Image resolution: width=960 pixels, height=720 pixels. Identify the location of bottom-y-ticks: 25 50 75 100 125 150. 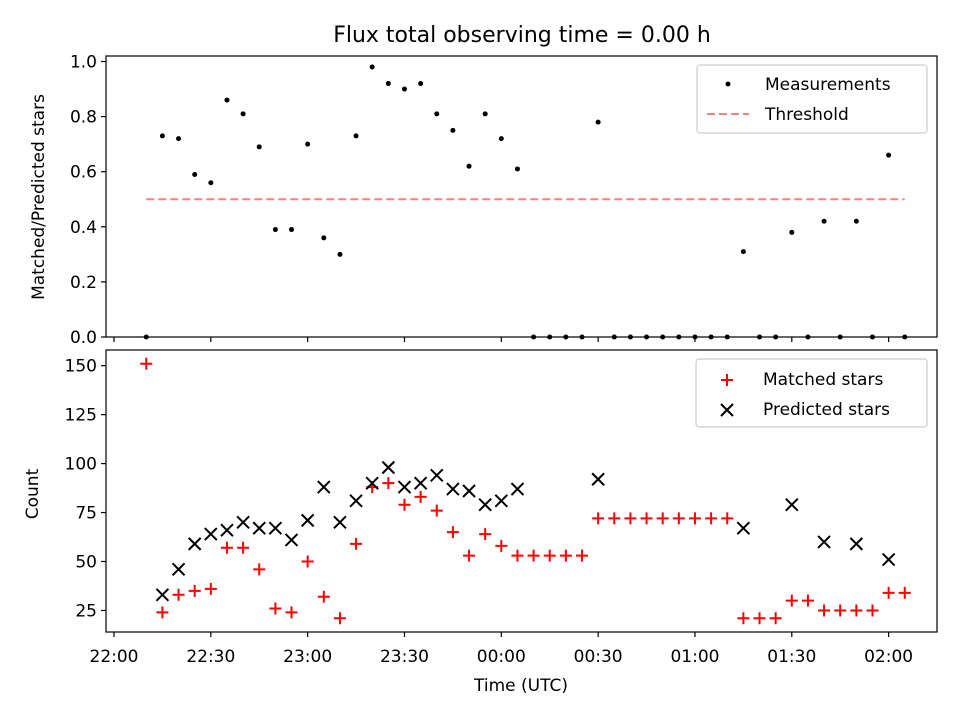
(85, 489).